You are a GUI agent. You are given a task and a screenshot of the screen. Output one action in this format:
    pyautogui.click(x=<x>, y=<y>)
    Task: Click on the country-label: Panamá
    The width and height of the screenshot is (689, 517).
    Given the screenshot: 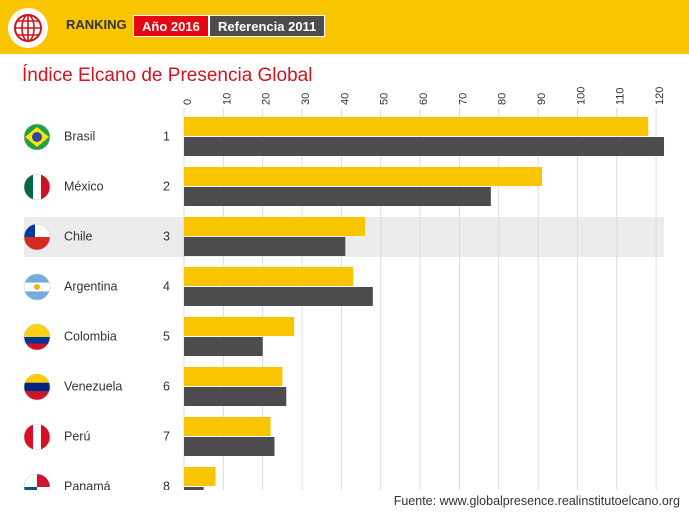 What is the action you would take?
    pyautogui.click(x=87, y=484)
    